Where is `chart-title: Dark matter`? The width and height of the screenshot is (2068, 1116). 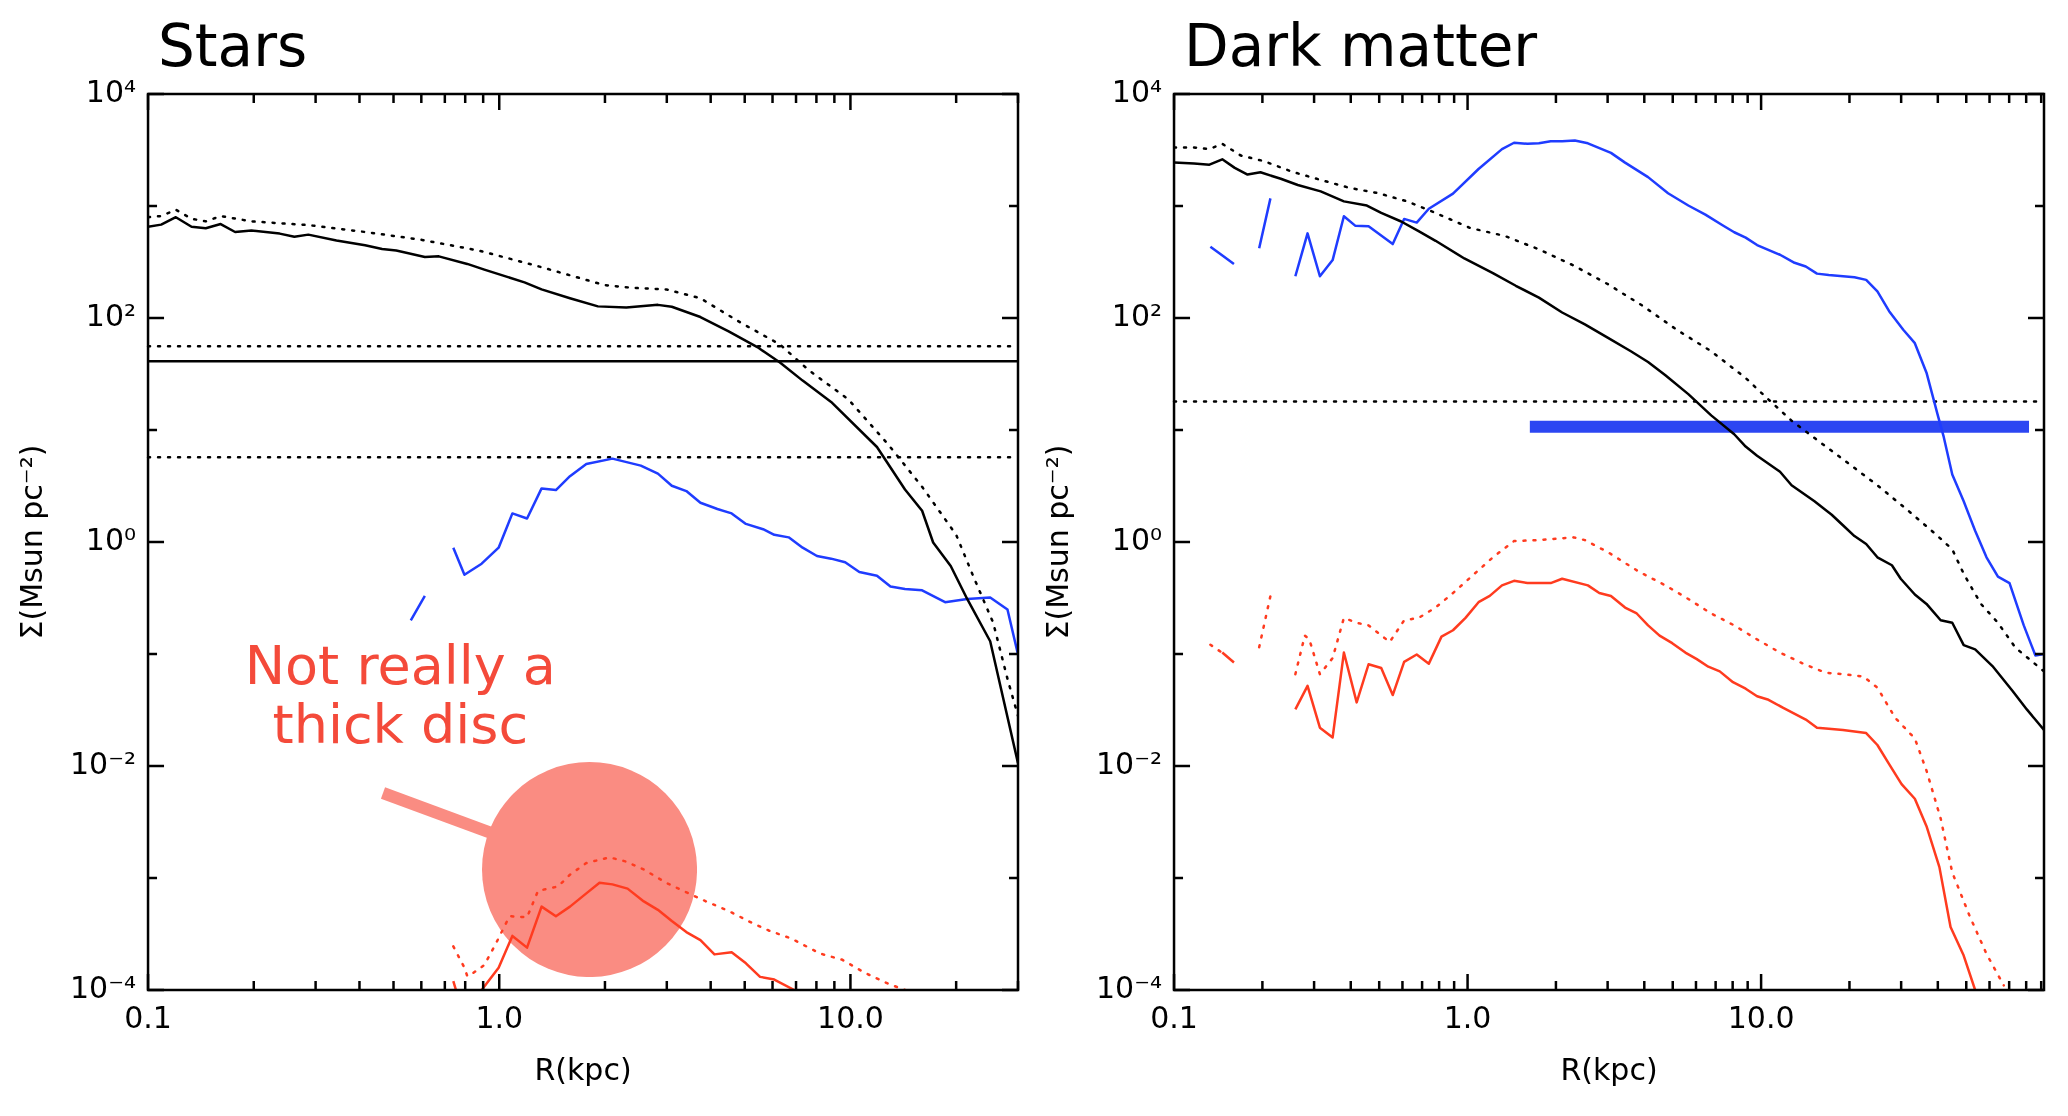
chart-title: Dark matter is located at coordinates (1361, 46).